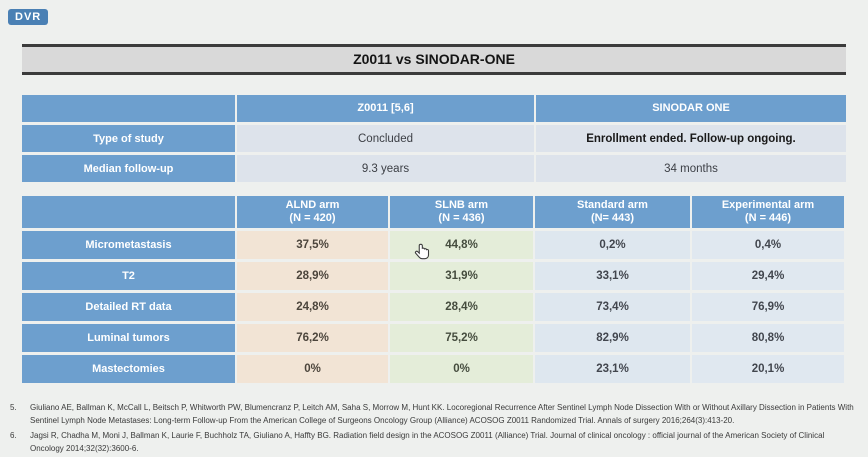 This screenshot has width=868, height=457. What do you see at coordinates (128, 338) in the screenshot?
I see `row-label-luminal-tumors: Luminal tumors` at bounding box center [128, 338].